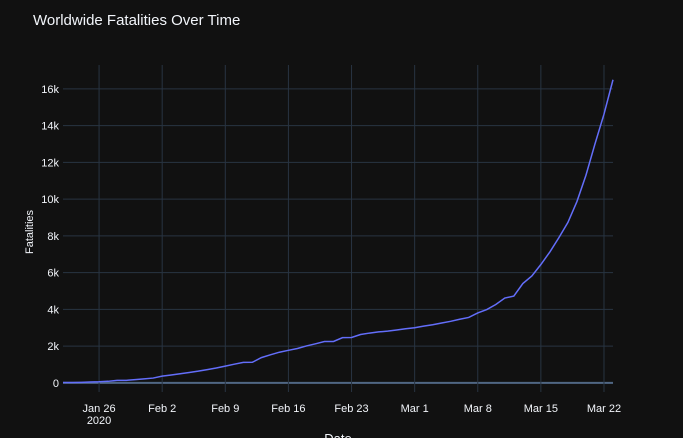 The height and width of the screenshot is (438, 683). What do you see at coordinates (415, 409) in the screenshot?
I see `x-tick-label: Mar 1` at bounding box center [415, 409].